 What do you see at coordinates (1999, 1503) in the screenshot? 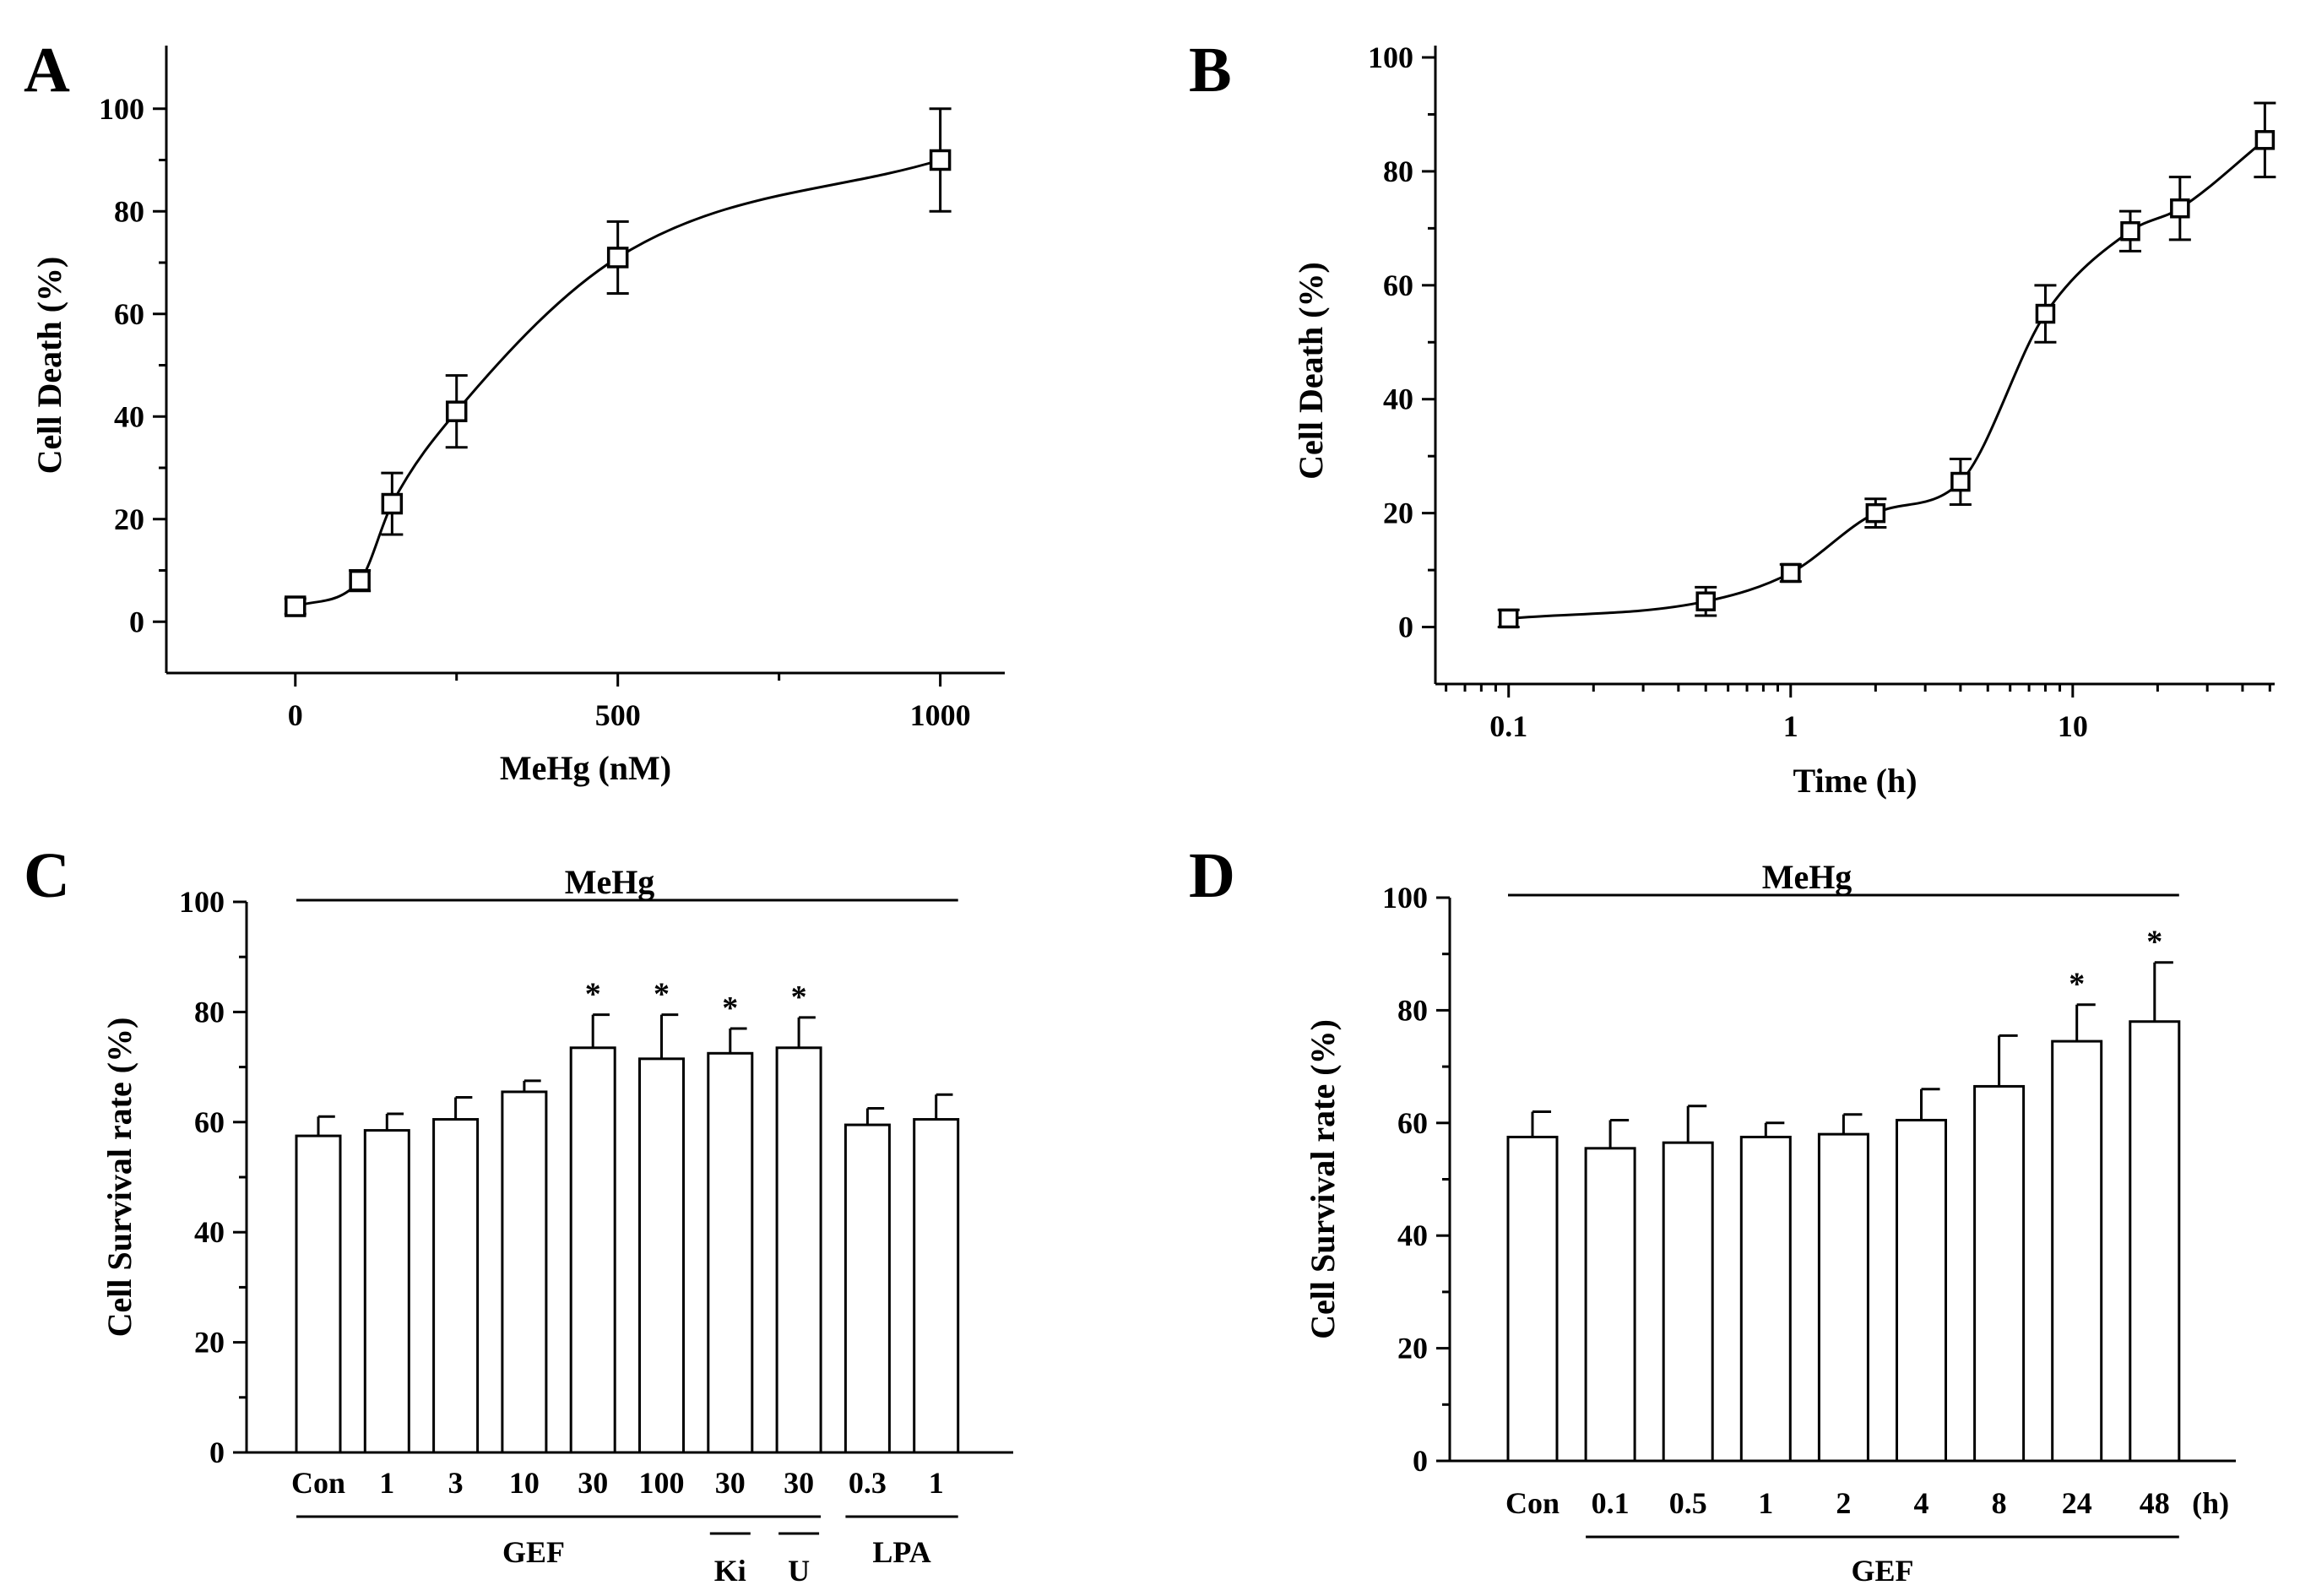
I see `category-label: 8` at bounding box center [1999, 1503].